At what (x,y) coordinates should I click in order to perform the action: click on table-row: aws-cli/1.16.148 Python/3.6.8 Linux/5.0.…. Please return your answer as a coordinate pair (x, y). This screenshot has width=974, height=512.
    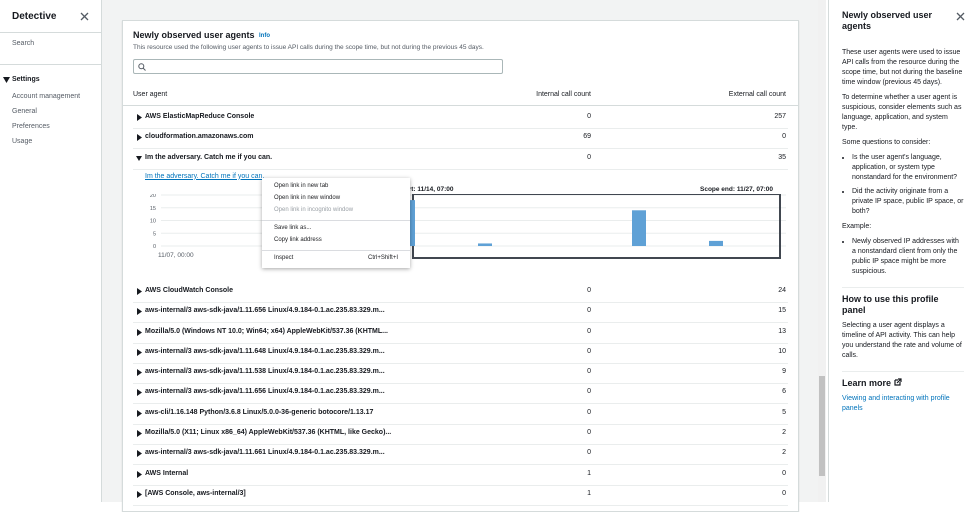
    Looking at the image, I should click on (460, 414).